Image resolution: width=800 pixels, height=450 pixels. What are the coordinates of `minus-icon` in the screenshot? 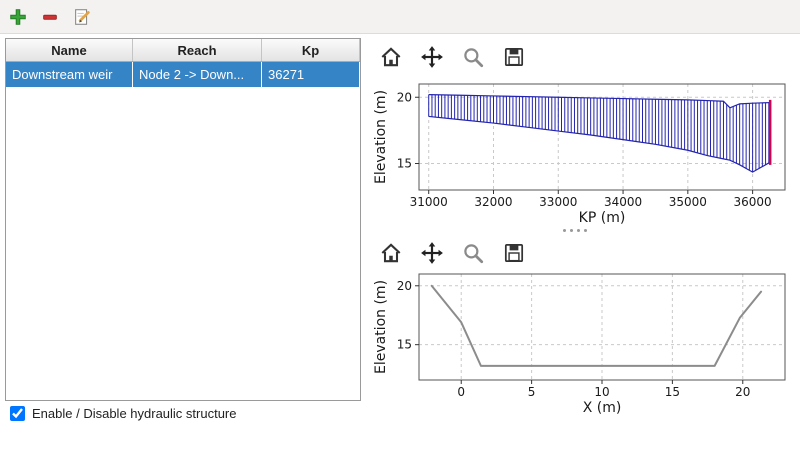 It's located at (50, 17).